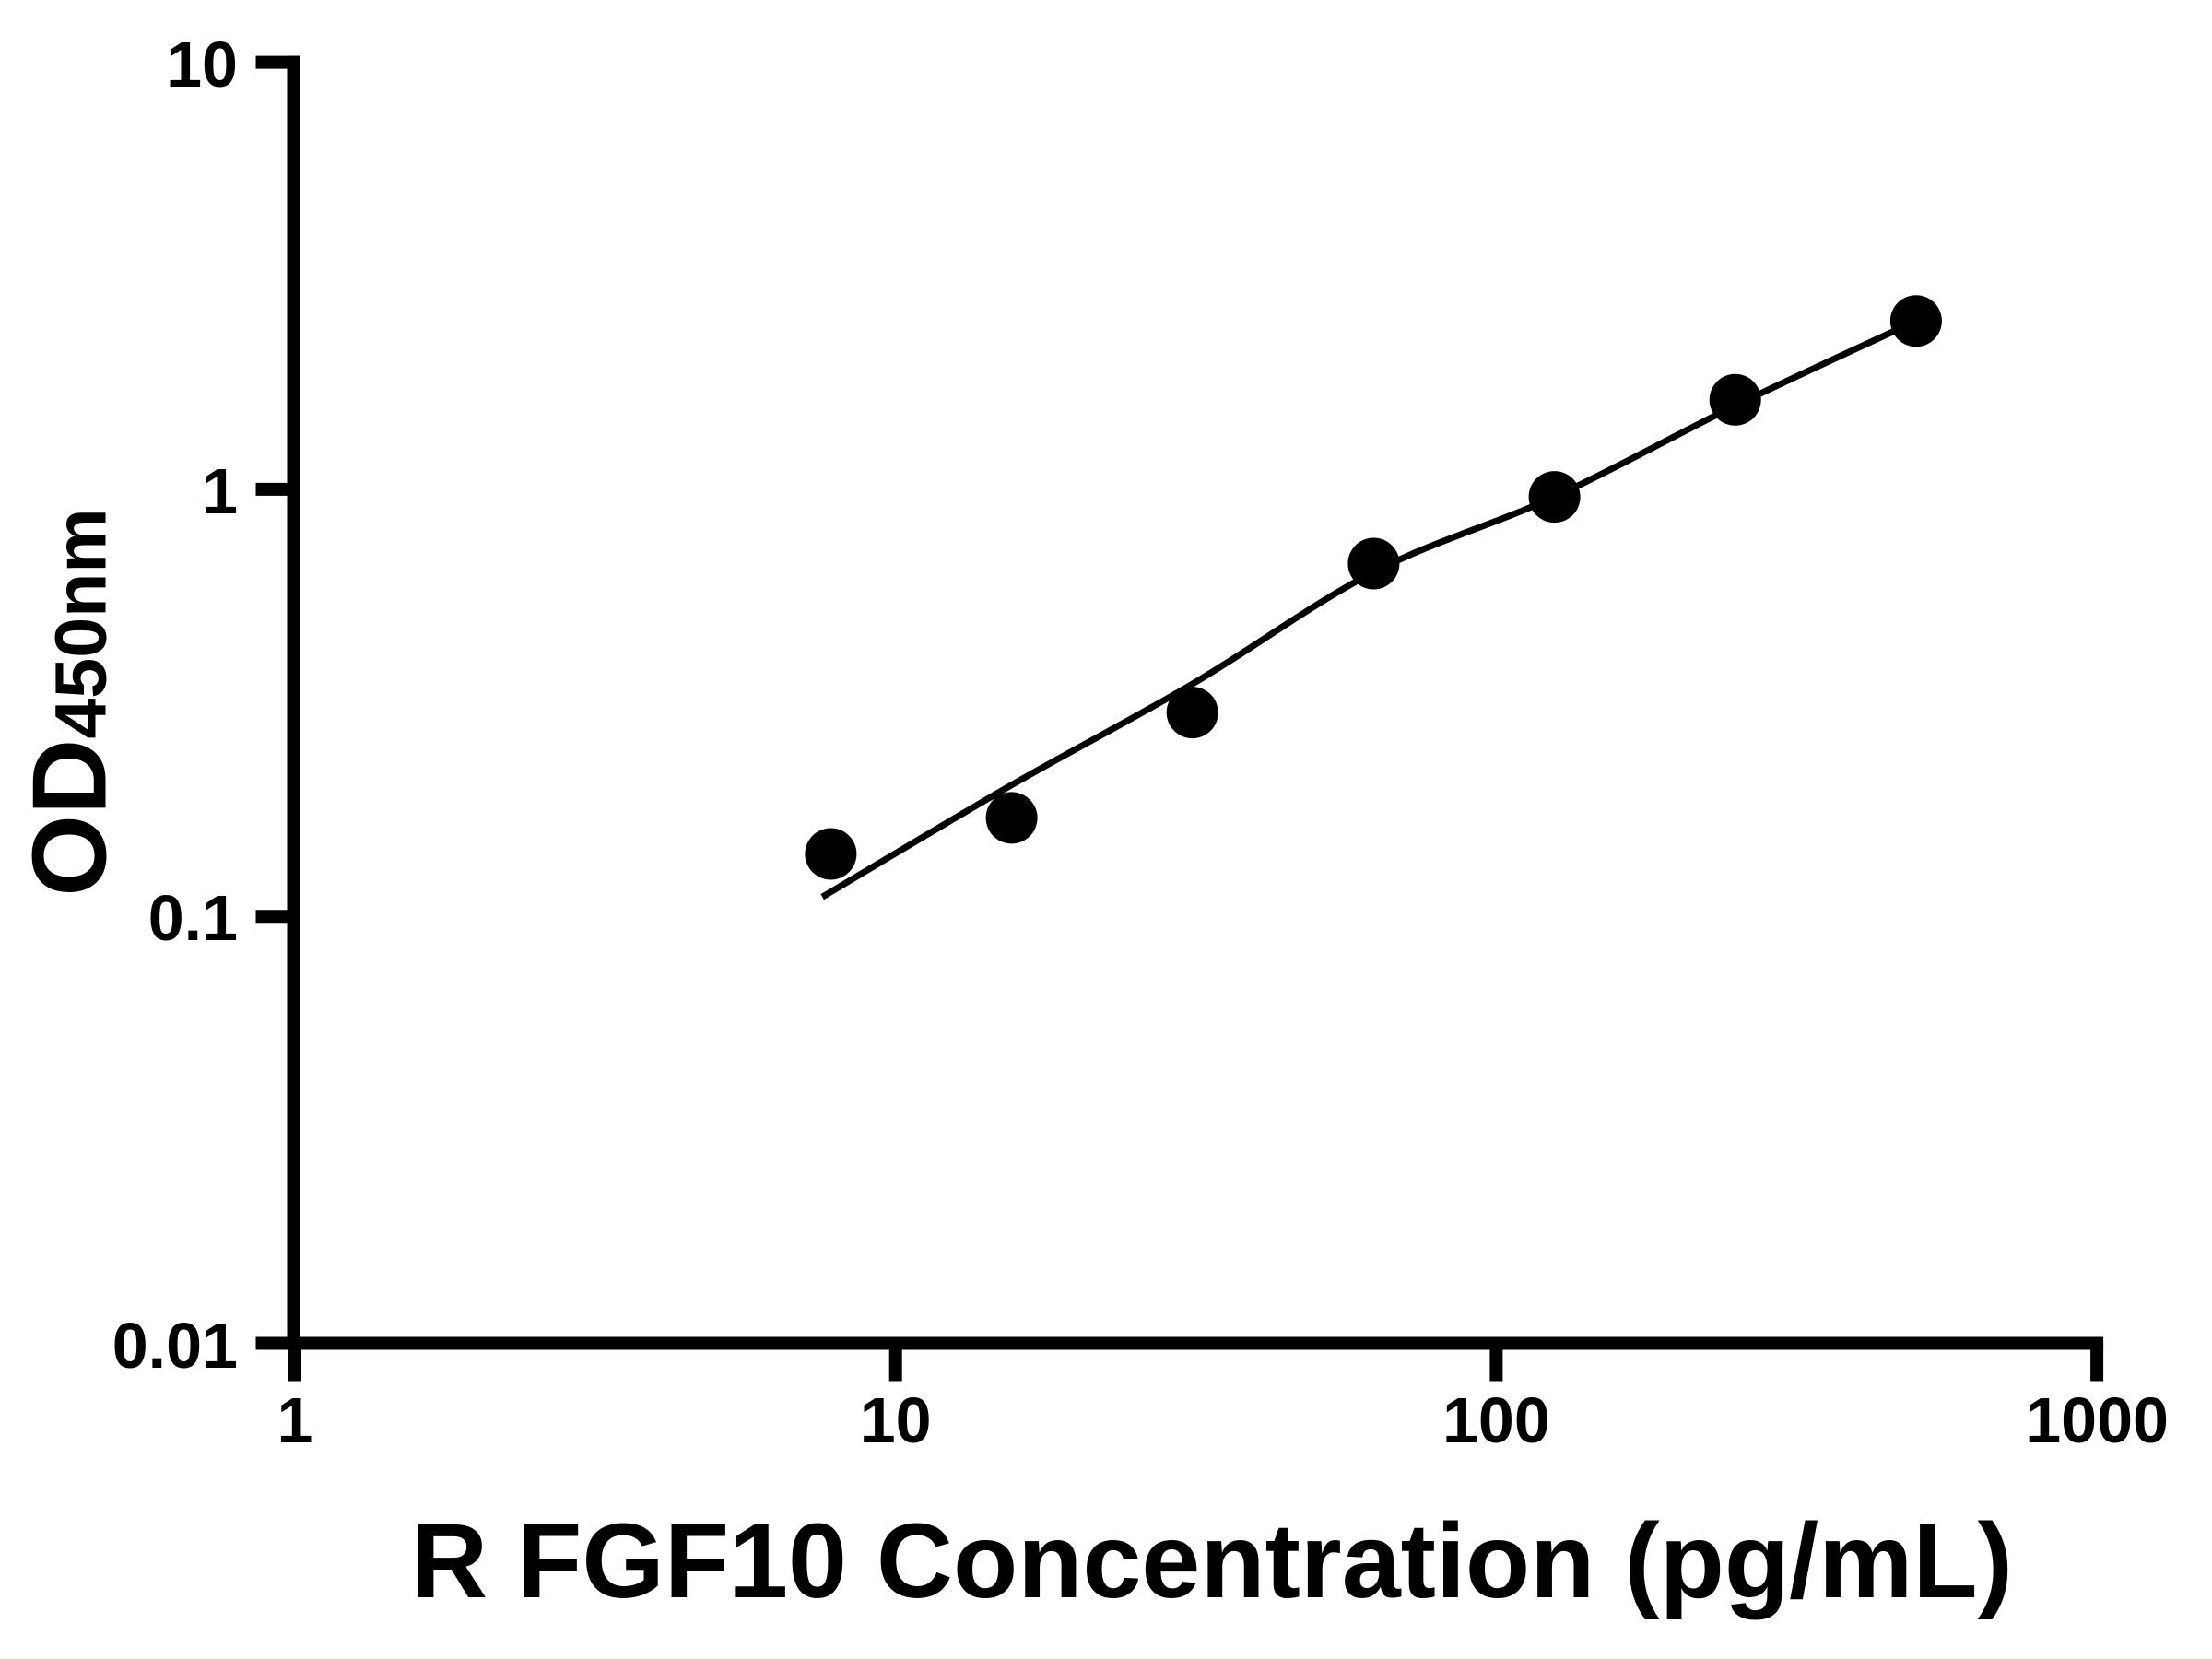  I want to click on x-tick-label: 1000, so click(2097, 1420).